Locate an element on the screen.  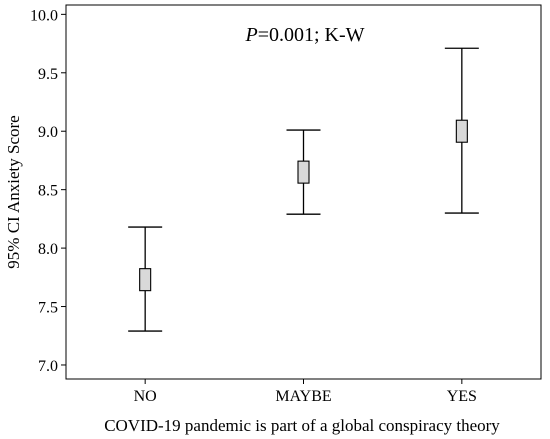
y-axis-title: 95% CI Anxiety Score is located at coordinates (13, 191).